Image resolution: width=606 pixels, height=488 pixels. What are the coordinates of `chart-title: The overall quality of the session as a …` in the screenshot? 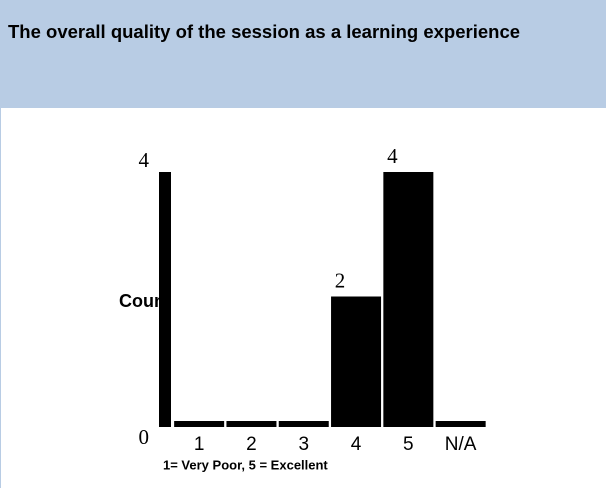 It's located at (264, 31).